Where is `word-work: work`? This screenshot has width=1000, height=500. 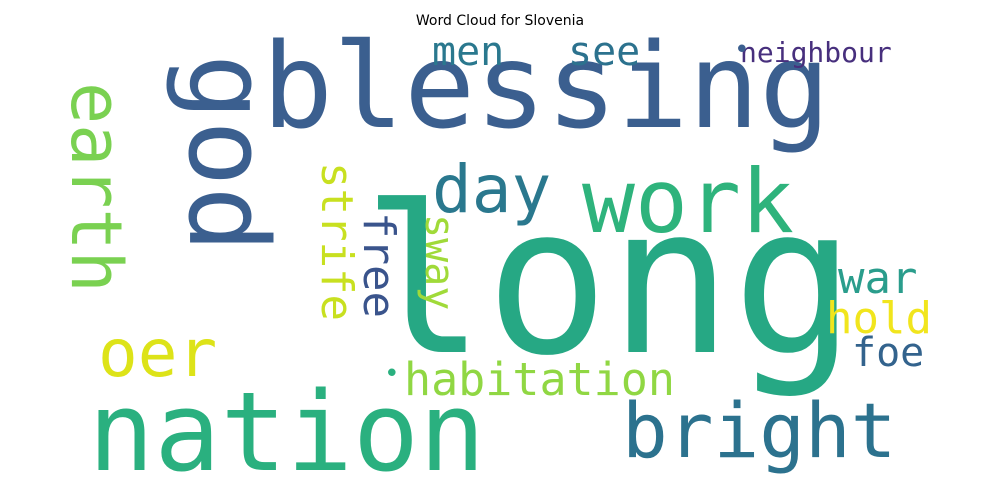
word-work: work is located at coordinates (688, 201).